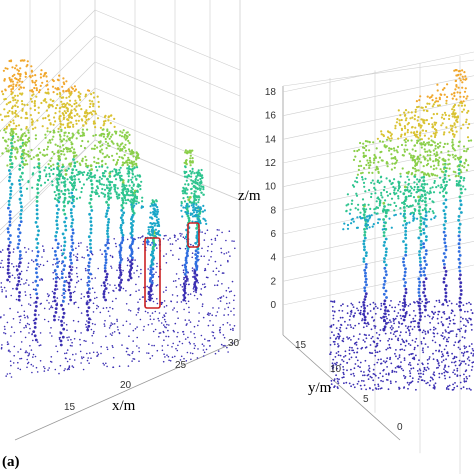  Describe the element at coordinates (70, 407) in the screenshot. I see `x-tick-label: 15` at that location.